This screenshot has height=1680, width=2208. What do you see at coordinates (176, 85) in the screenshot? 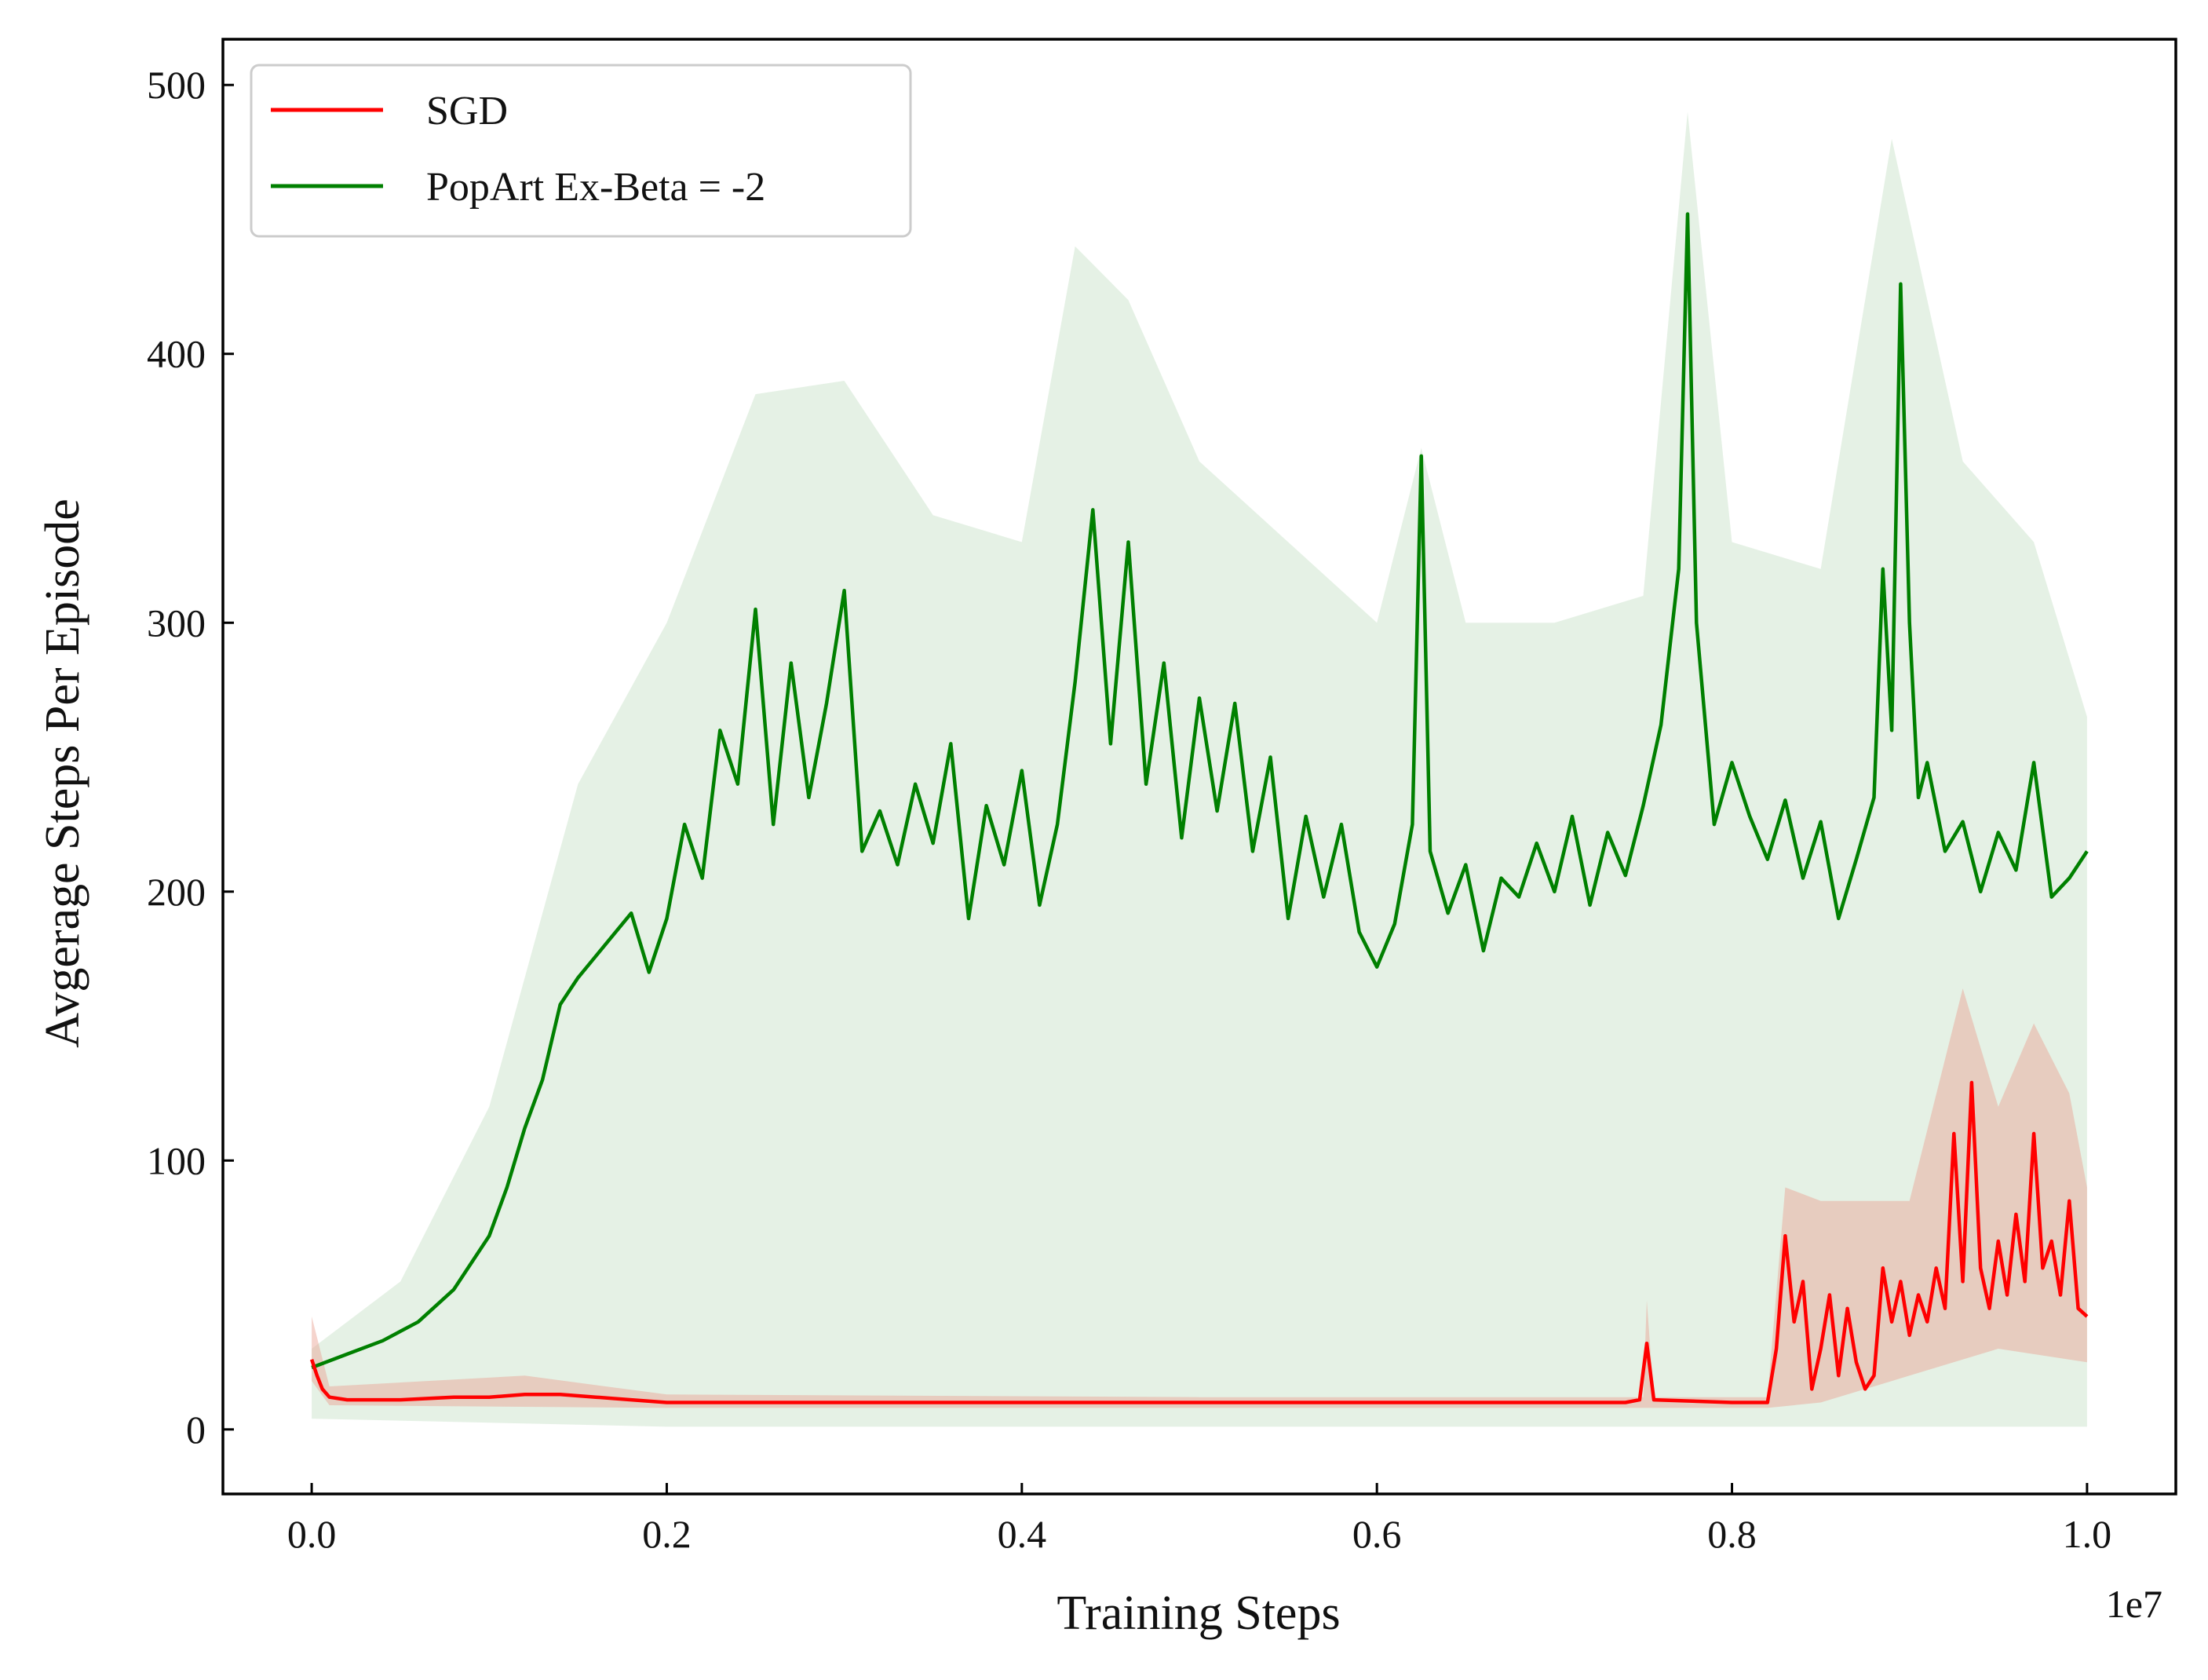
I see `y-tick-label: 500` at bounding box center [176, 85].